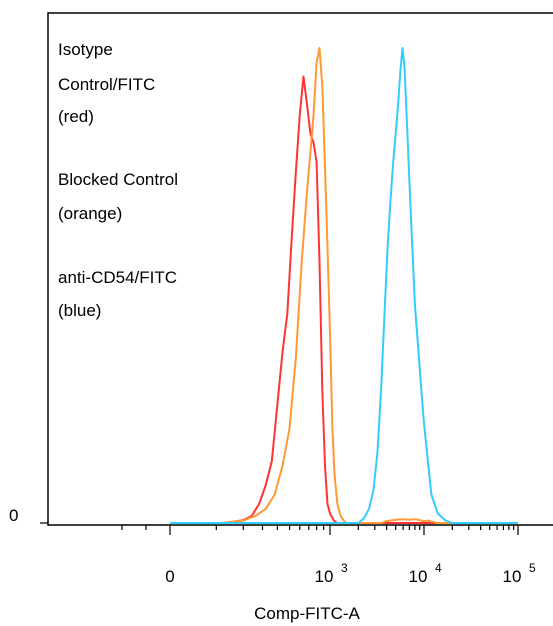 This screenshot has width=553, height=626. I want to click on x-axis: 0 10 3 10 4 10 5, so click(328, 555).